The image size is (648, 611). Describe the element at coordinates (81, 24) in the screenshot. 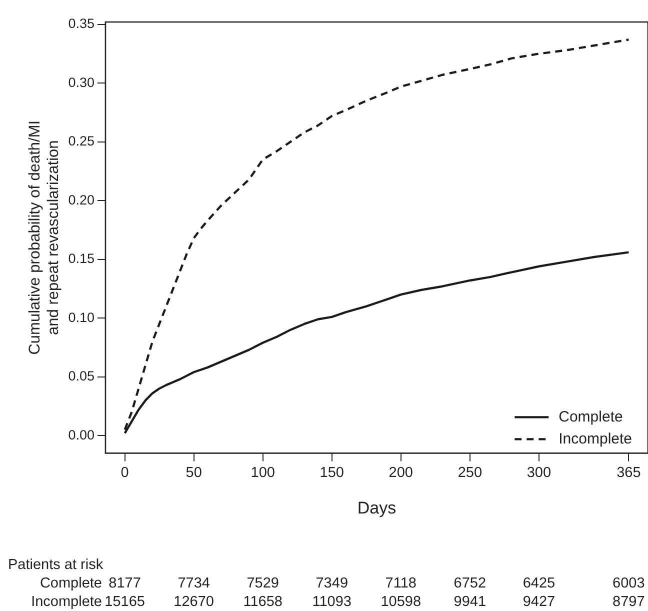

I see `y-tick-label: 0.35` at that location.